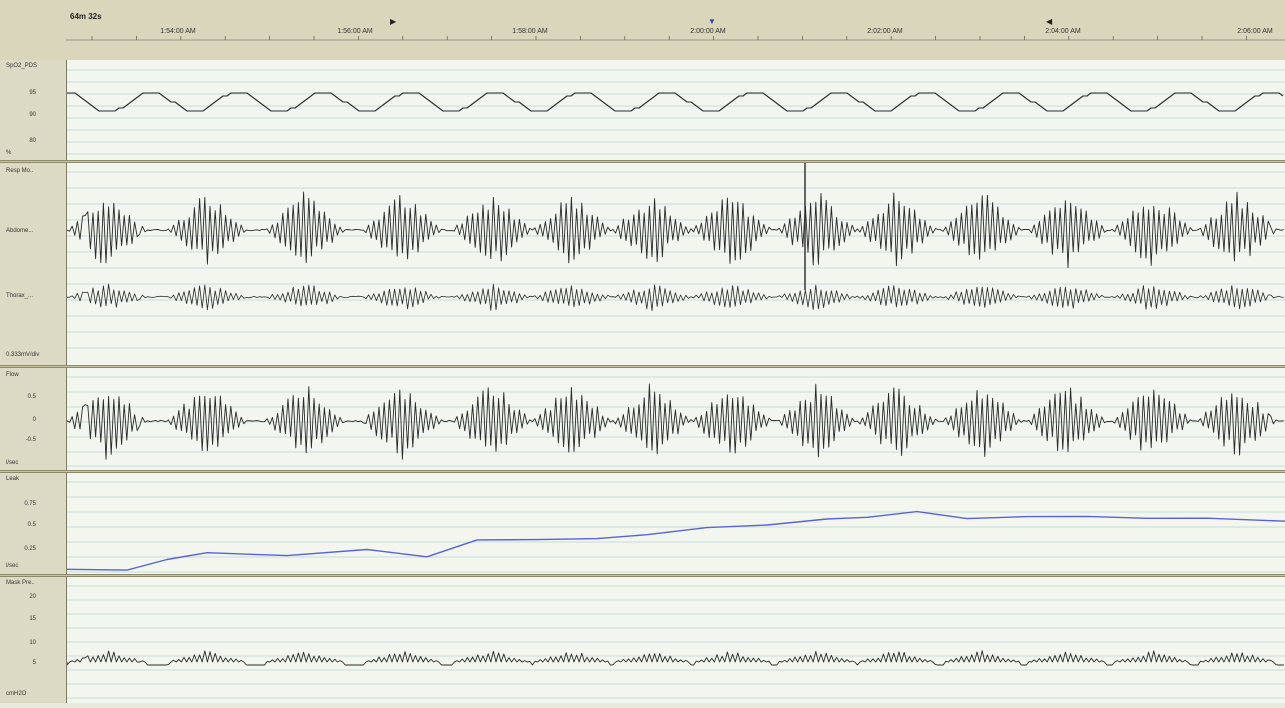 The image size is (1285, 708). I want to click on channel-name-leak: Leak, so click(13, 479).